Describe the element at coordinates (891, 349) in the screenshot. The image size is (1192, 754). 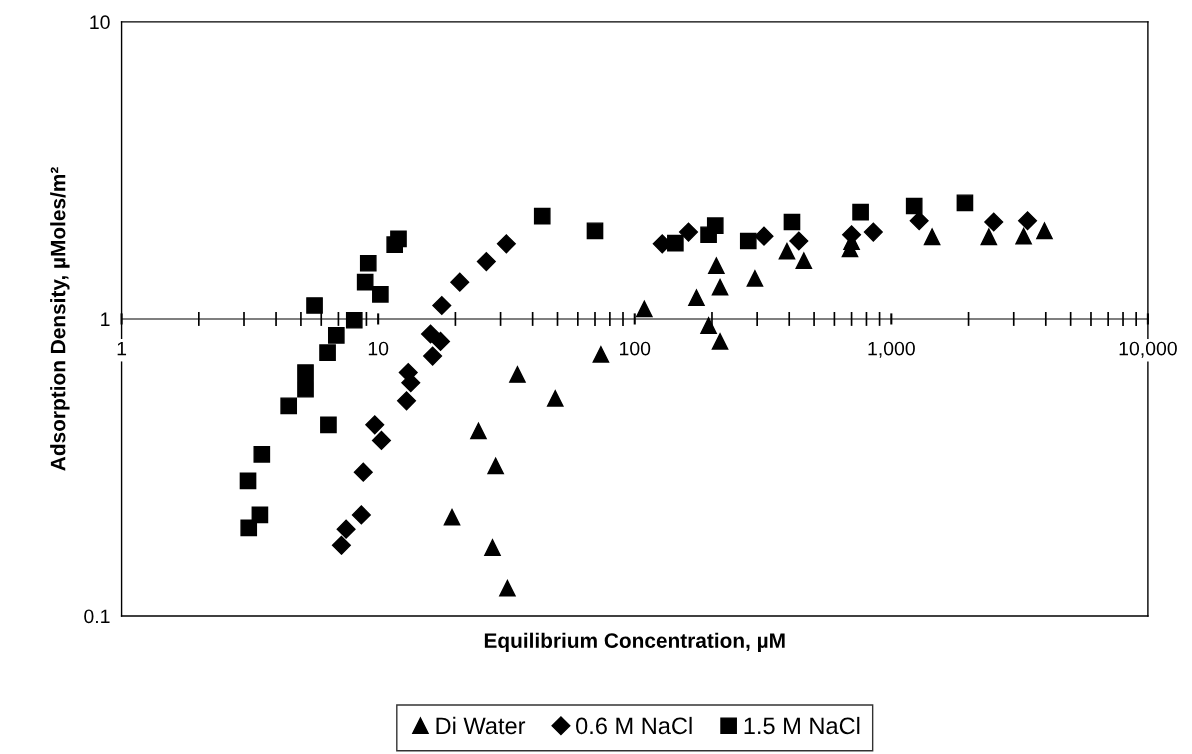
I see `x-tick-label: 1,000` at that location.